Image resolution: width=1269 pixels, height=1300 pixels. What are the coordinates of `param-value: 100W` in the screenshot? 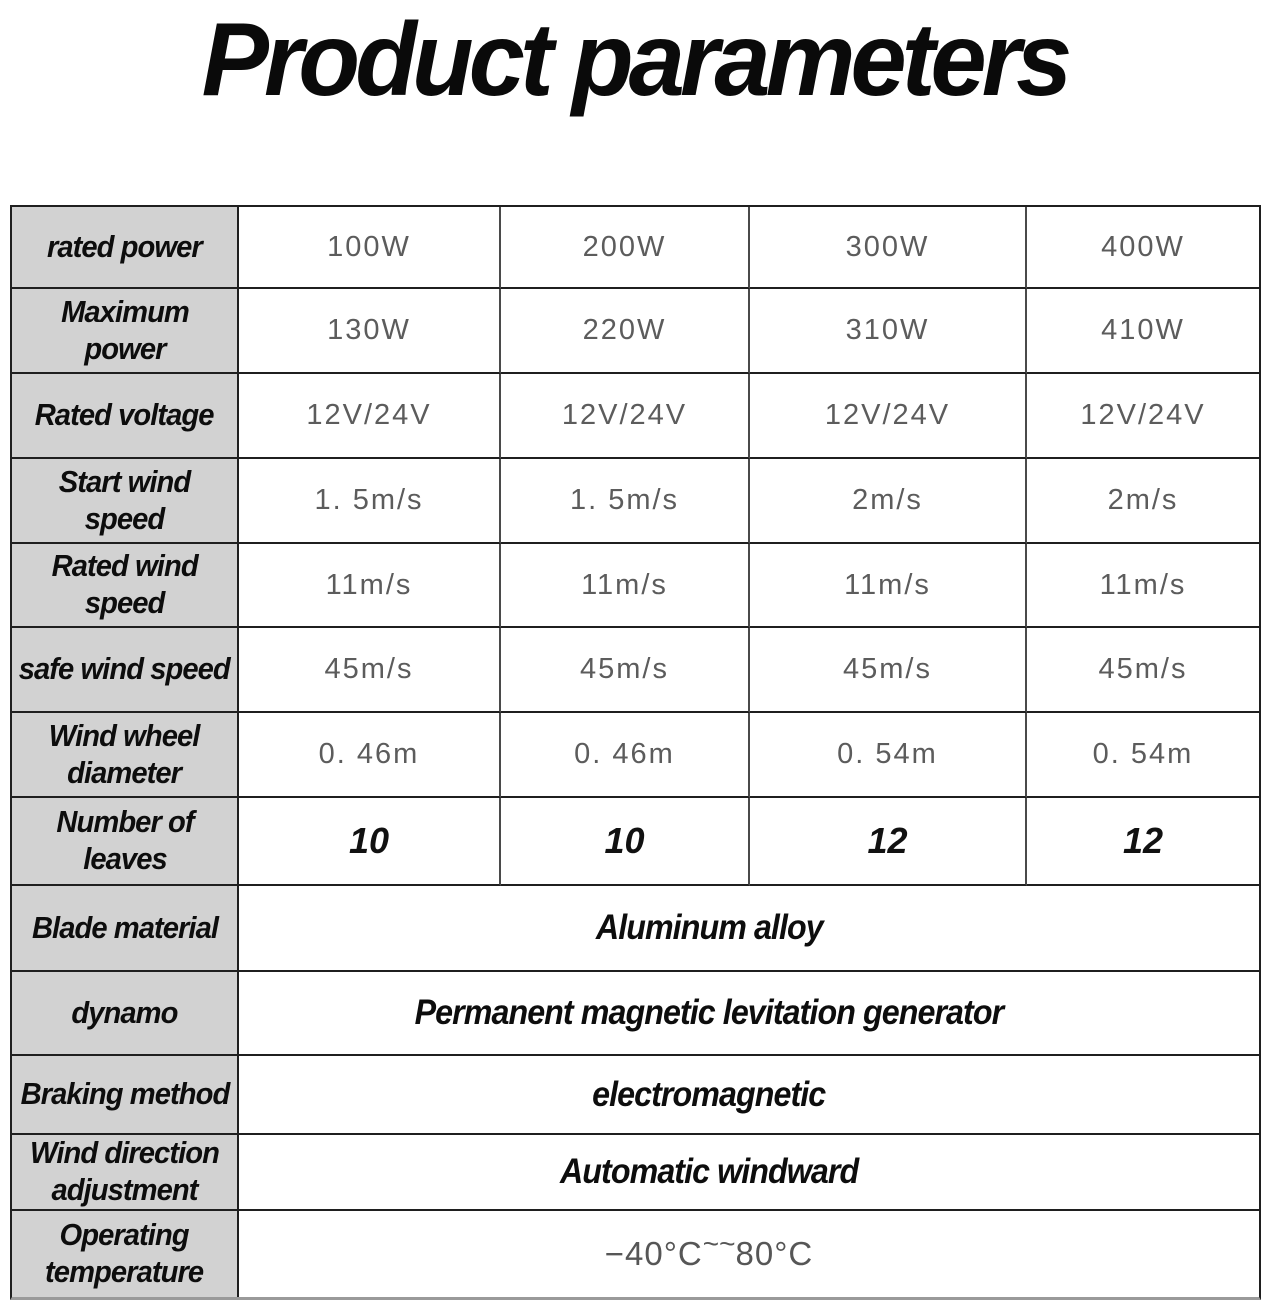 It's located at (370, 248).